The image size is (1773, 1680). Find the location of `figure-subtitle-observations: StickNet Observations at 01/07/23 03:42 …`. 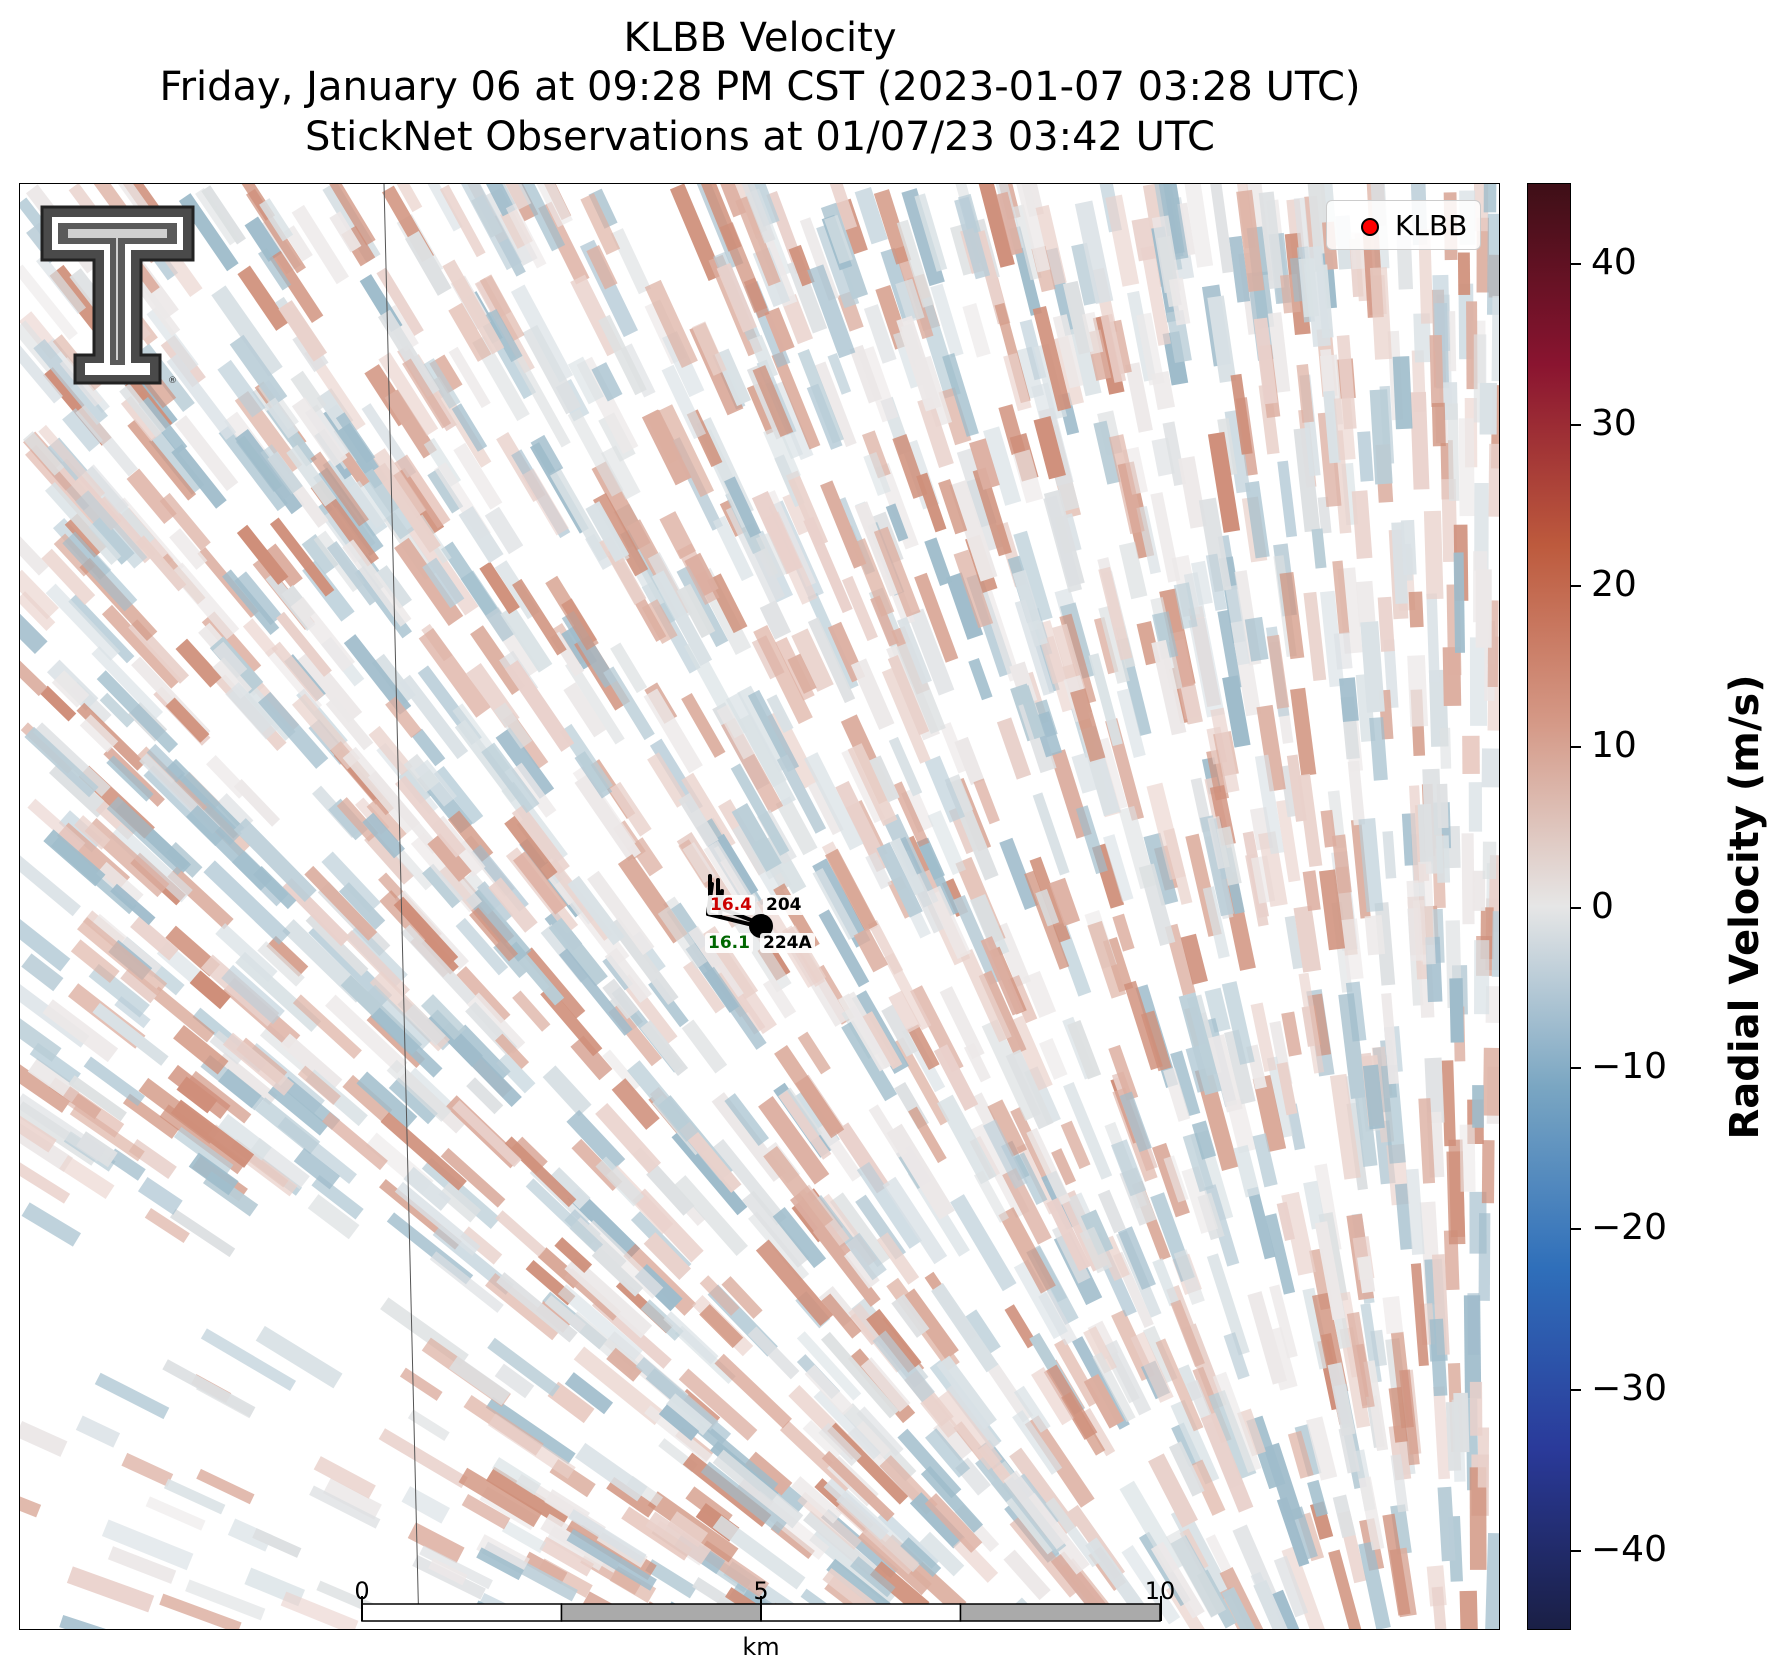

figure-subtitle-observations: StickNet Observations at 01/07/23 03:42 … is located at coordinates (760, 137).